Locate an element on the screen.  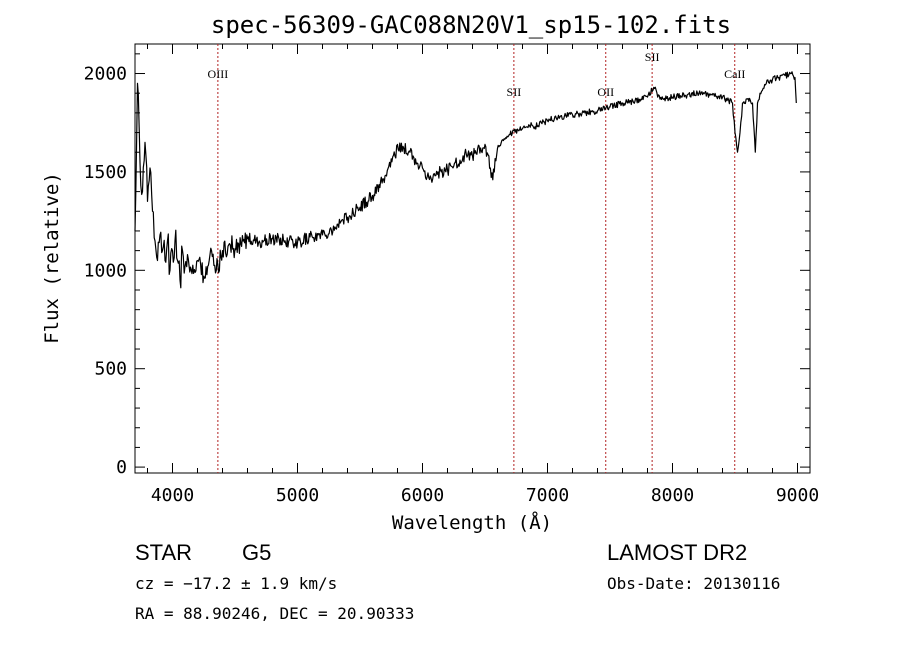
y-tick-label-0: 0 is located at coordinates (121, 467).